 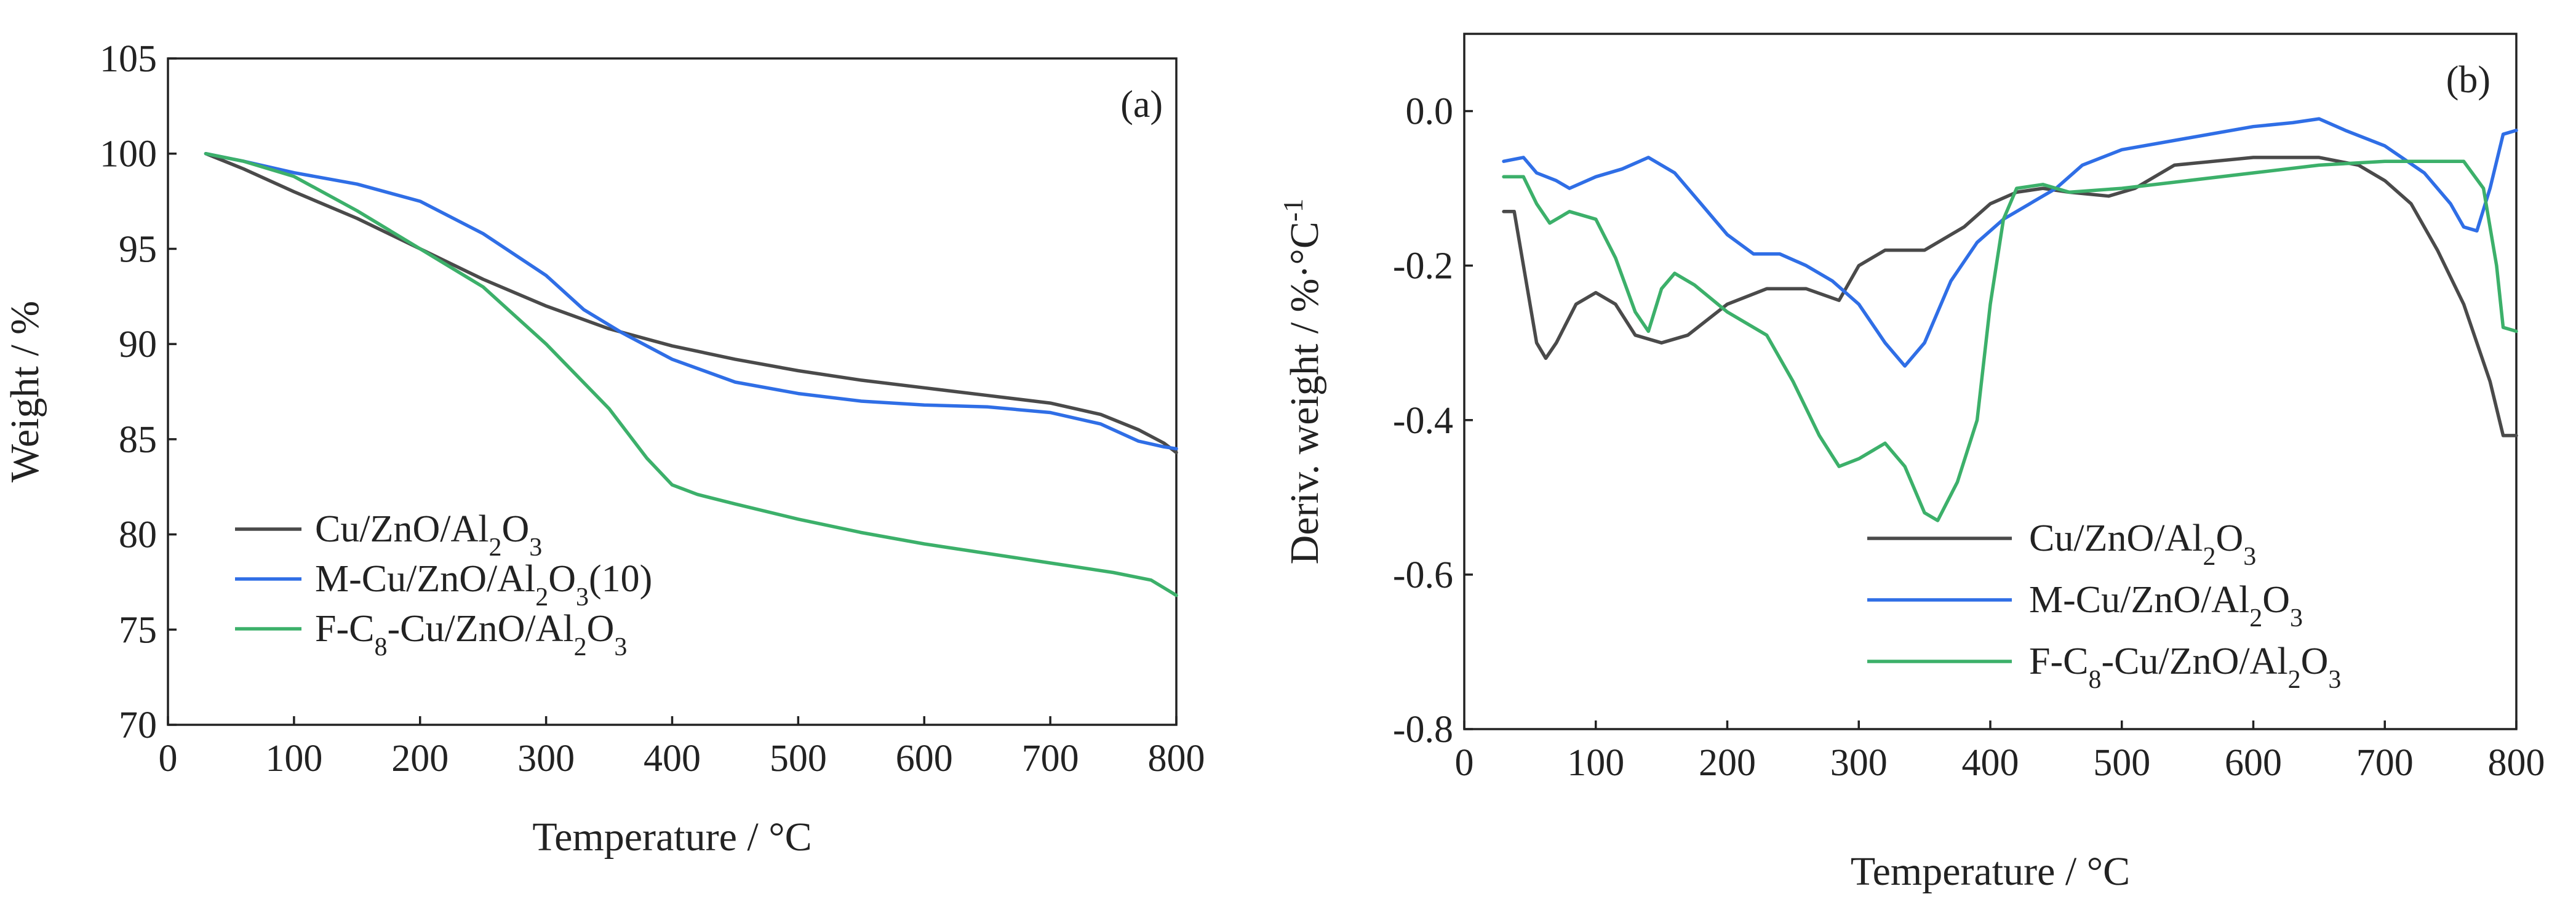 What do you see at coordinates (471, 634) in the screenshot?
I see `chart-a-legend-label-3: F-C8-Cu/ZnO/Al2O3` at bounding box center [471, 634].